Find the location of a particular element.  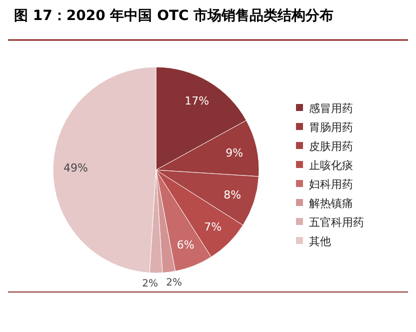

data-label: 9% is located at coordinates (235, 153).